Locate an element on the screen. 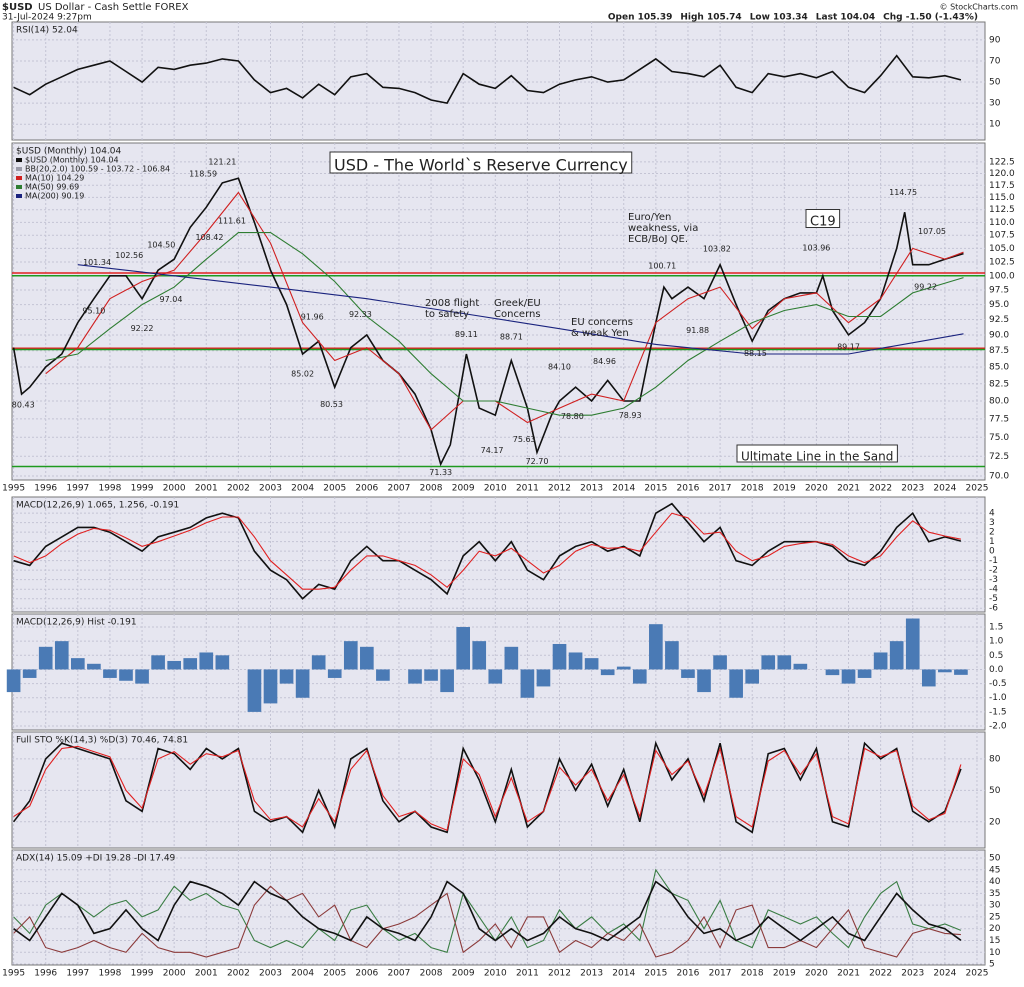  price-label: 95.10 is located at coordinates (93, 311).